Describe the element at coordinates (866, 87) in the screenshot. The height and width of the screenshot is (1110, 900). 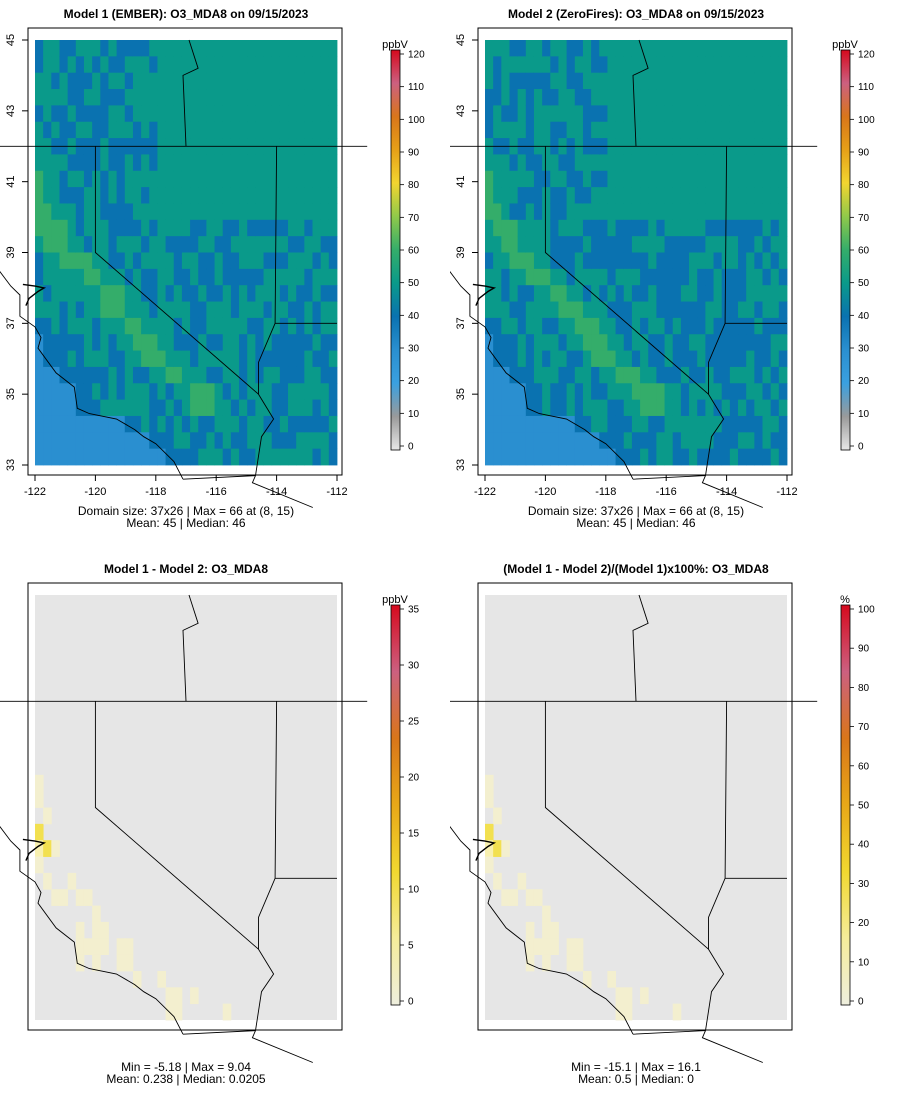
I see `colorbar-tick-label: 110` at that location.